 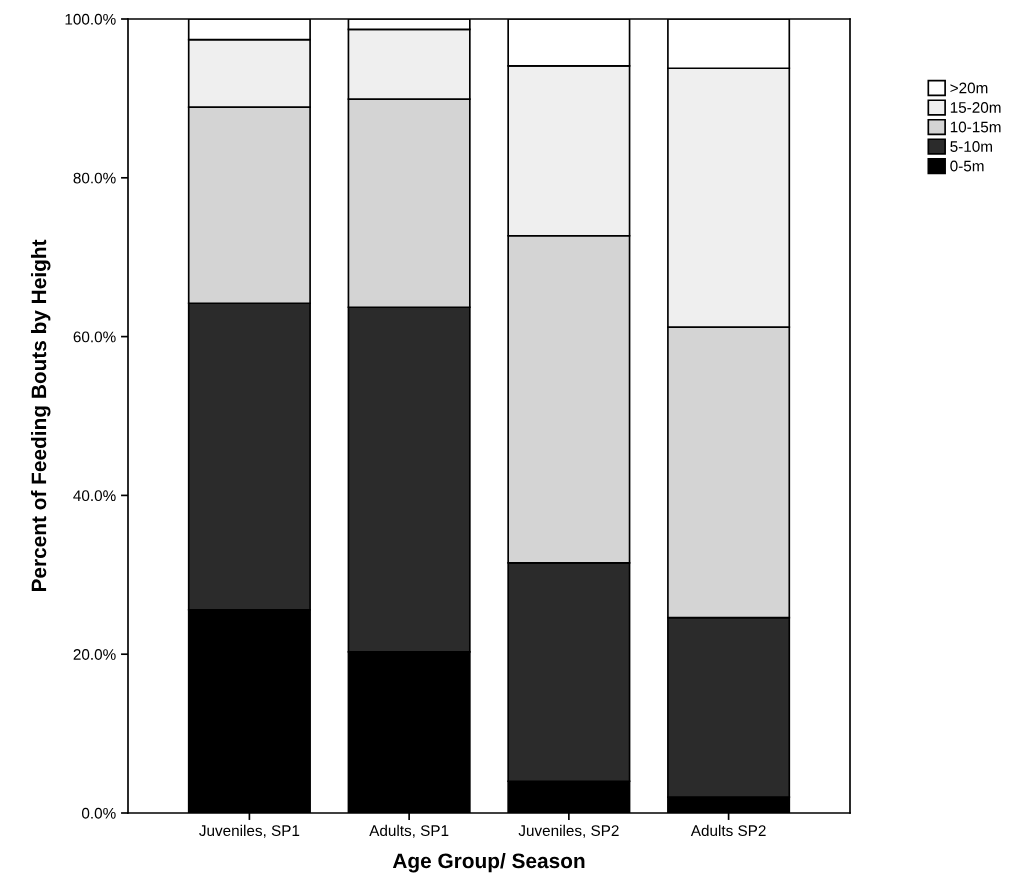 What do you see at coordinates (94, 337) in the screenshot?
I see `y-tick-label: 60.0%` at bounding box center [94, 337].